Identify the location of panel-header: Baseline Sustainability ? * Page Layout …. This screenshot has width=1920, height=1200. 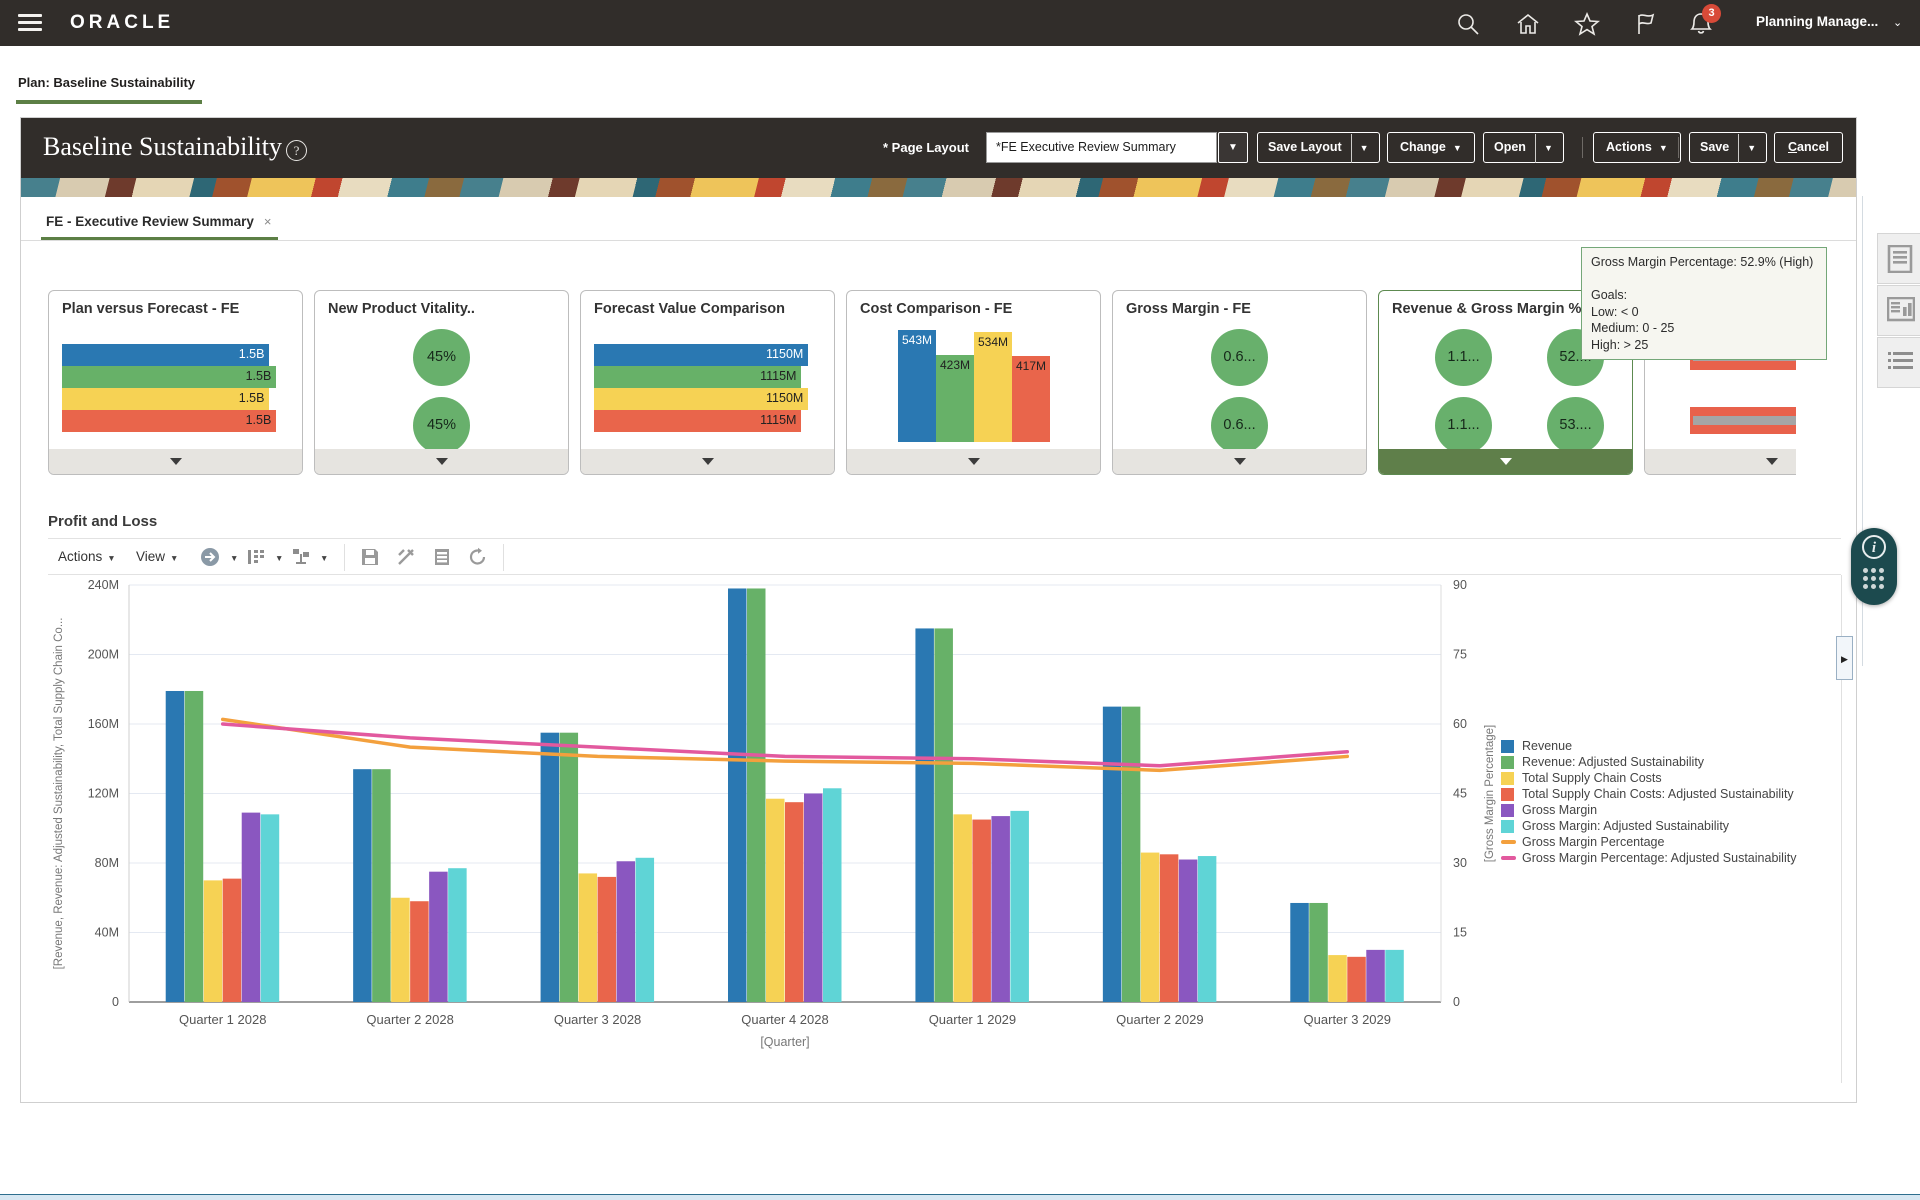
(938, 157).